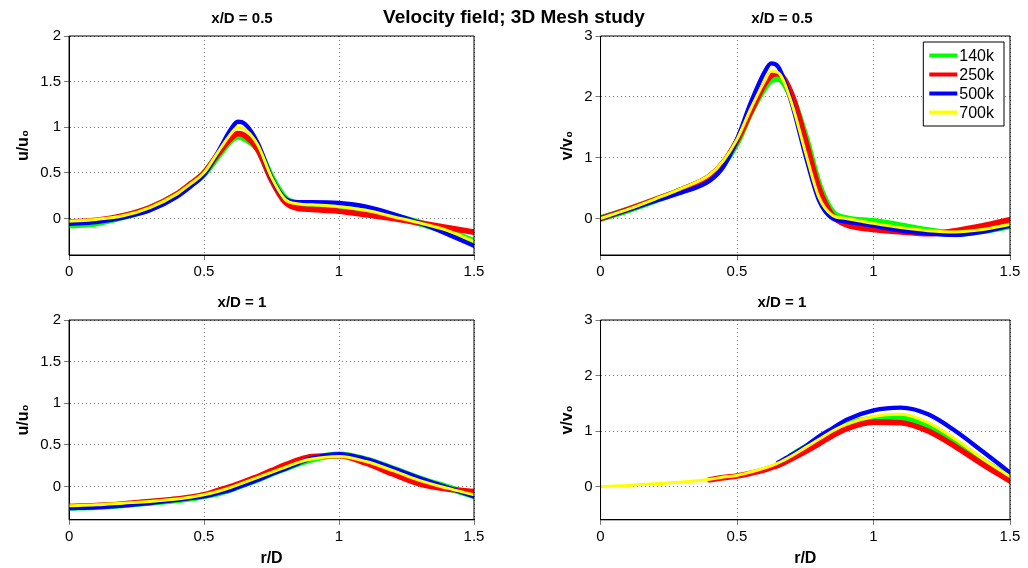 The height and width of the screenshot is (568, 1028). What do you see at coordinates (977, 55) in the screenshot?
I see `legend-label: 140k` at bounding box center [977, 55].